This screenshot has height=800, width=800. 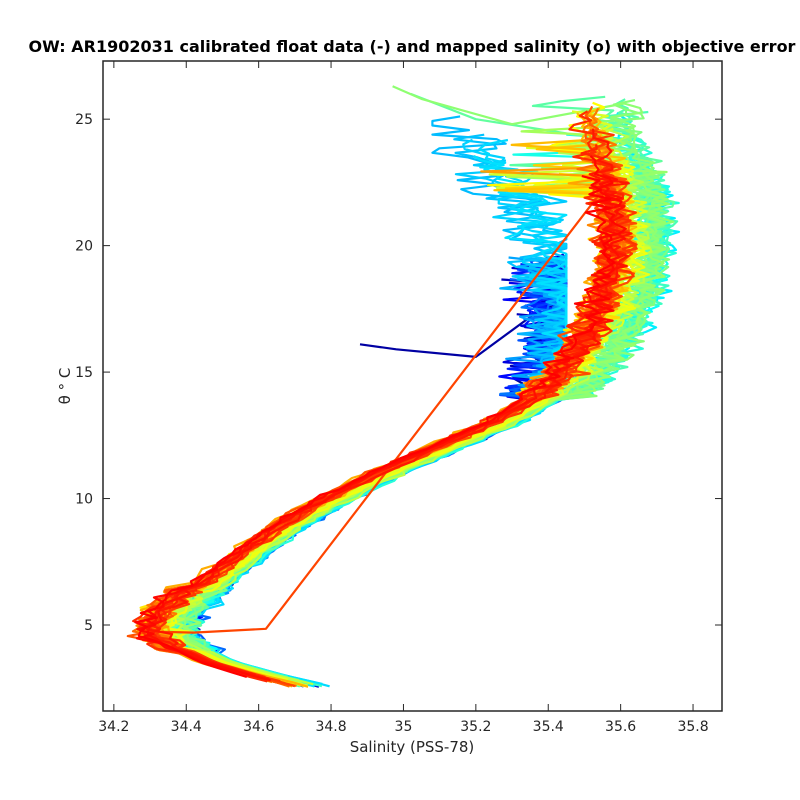 I want to click on y-tick-label: 25, so click(x=84, y=120).